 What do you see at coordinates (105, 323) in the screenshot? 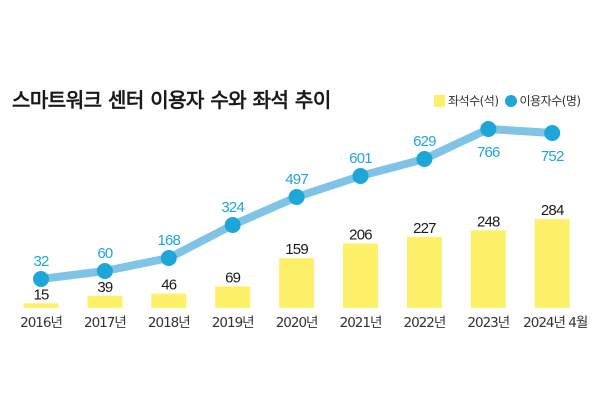
I see `x-tick-label: 2017년` at bounding box center [105, 323].